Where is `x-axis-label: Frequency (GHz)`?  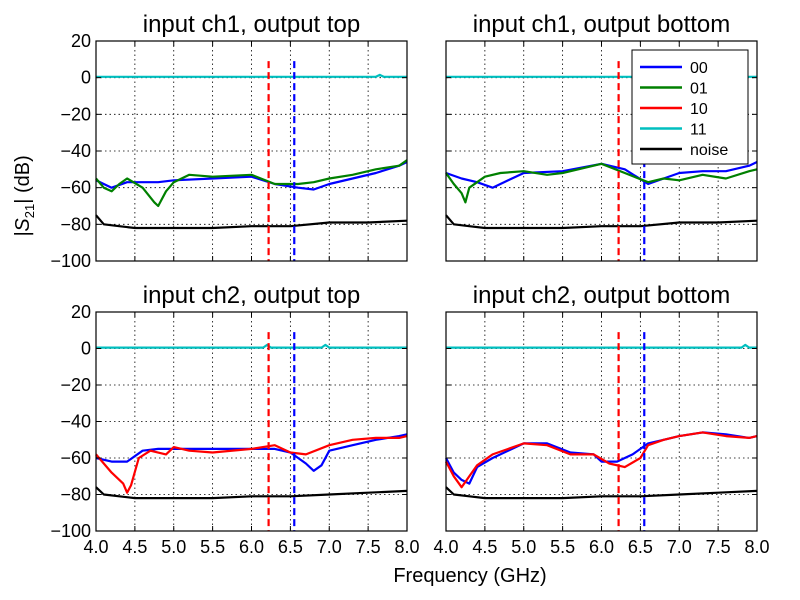 x-axis-label: Frequency (GHz) is located at coordinates (469, 576).